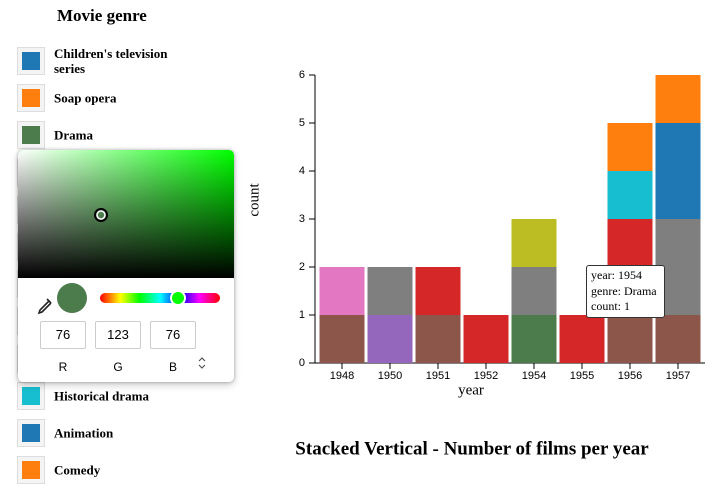 The width and height of the screenshot is (718, 493). Describe the element at coordinates (85, 98) in the screenshot. I see `legend-label: Soap opera` at that location.